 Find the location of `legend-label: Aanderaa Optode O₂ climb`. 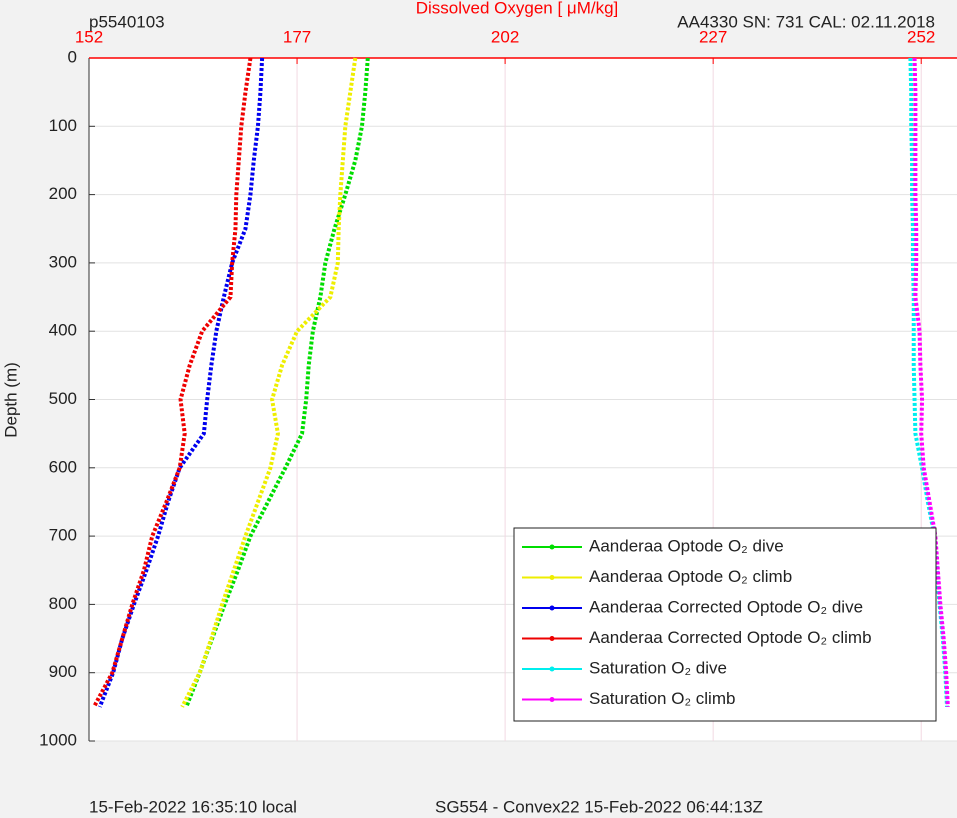

legend-label: Aanderaa Optode O₂ climb is located at coordinates (690, 576).